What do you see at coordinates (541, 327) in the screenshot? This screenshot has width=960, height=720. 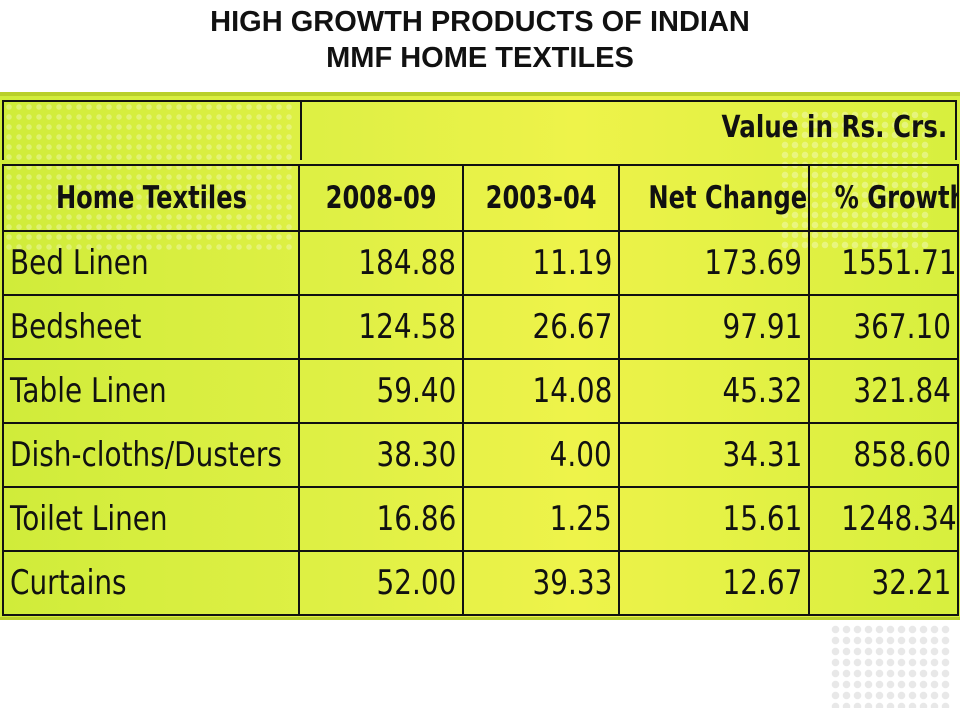 I see `cell-2003-04: 26.67` at bounding box center [541, 327].